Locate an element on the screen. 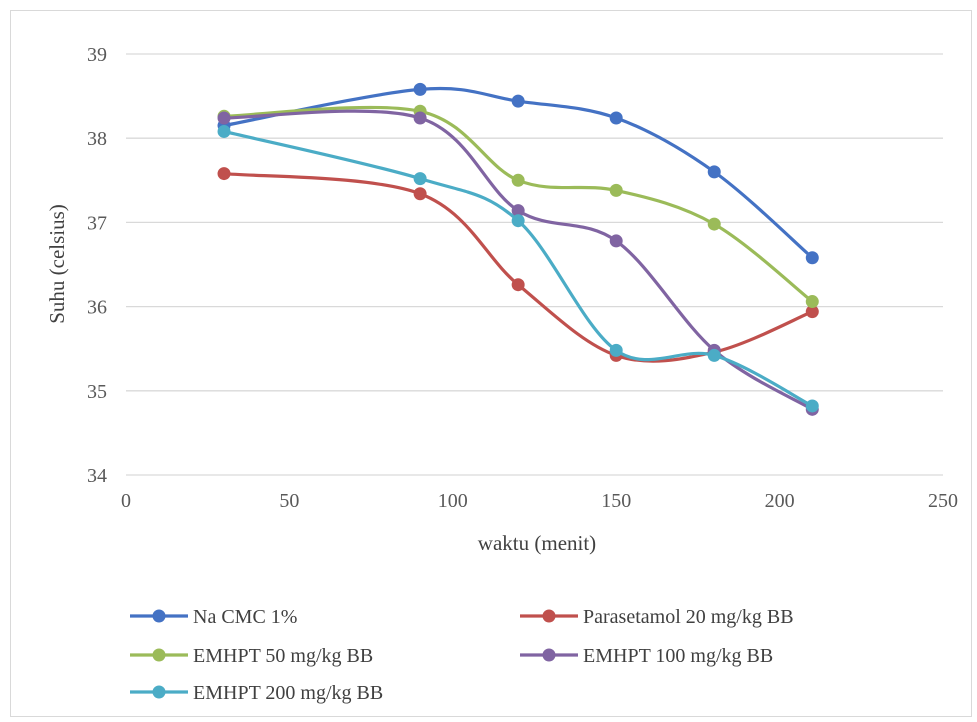  x-axis-title: waktu (menit) is located at coordinates (537, 543).